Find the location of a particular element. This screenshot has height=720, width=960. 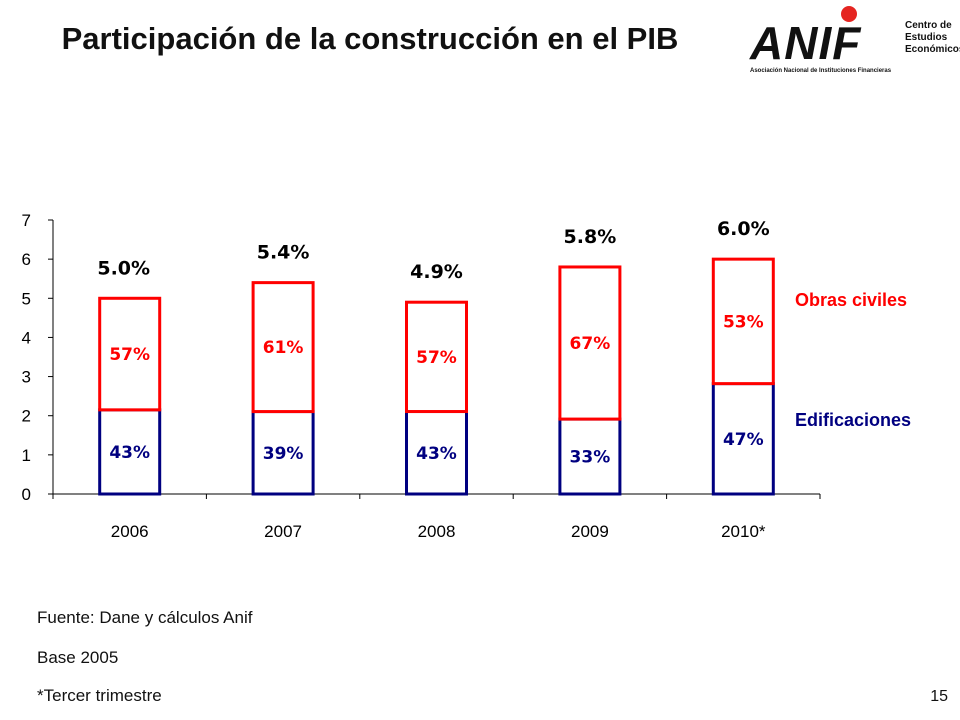

total-label: 4.9% is located at coordinates (436, 272).